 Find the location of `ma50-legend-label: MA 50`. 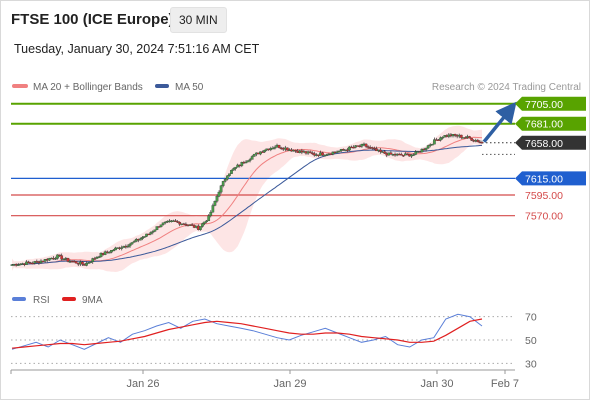

ma50-legend-label: MA 50 is located at coordinates (189, 87).